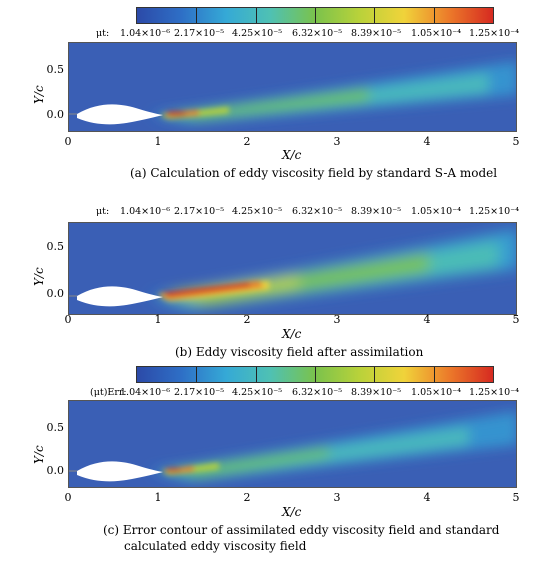 This screenshot has width=541, height=566. I want to click on contour-plot-c, so click(292, 444).